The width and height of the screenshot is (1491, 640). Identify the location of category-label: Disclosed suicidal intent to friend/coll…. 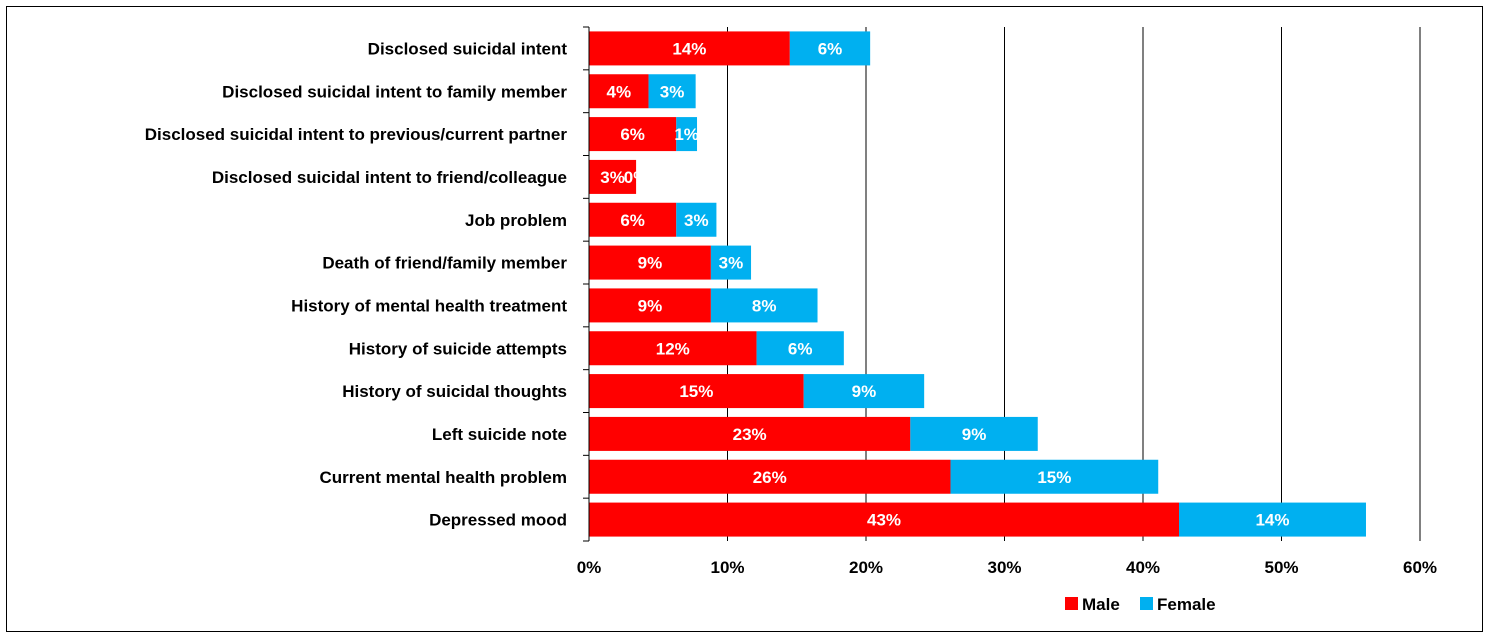
(389, 177).